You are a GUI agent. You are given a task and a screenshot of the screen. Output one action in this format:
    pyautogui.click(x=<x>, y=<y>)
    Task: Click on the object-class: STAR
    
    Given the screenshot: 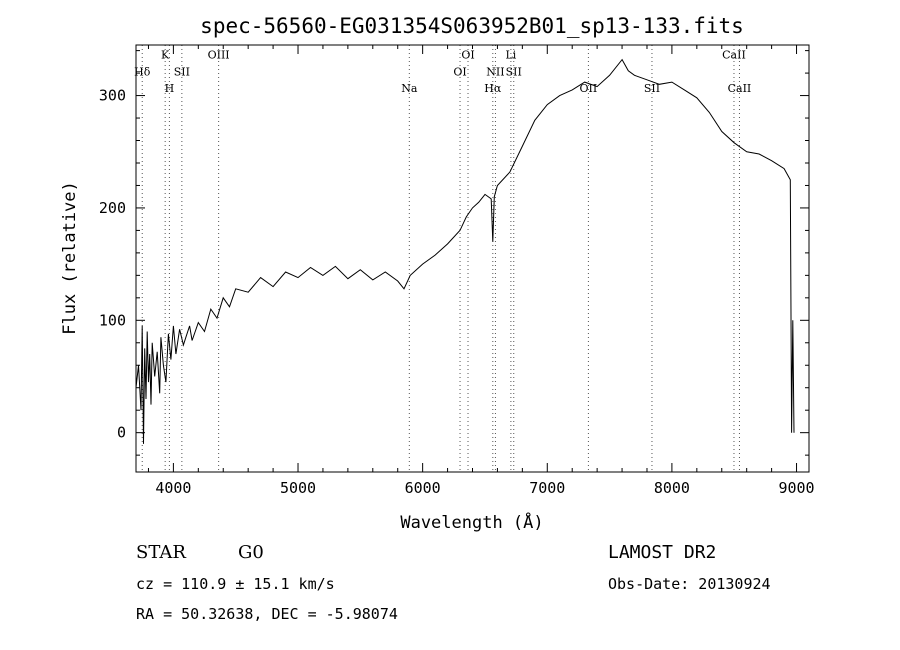 What is the action you would take?
    pyautogui.click(x=161, y=552)
    